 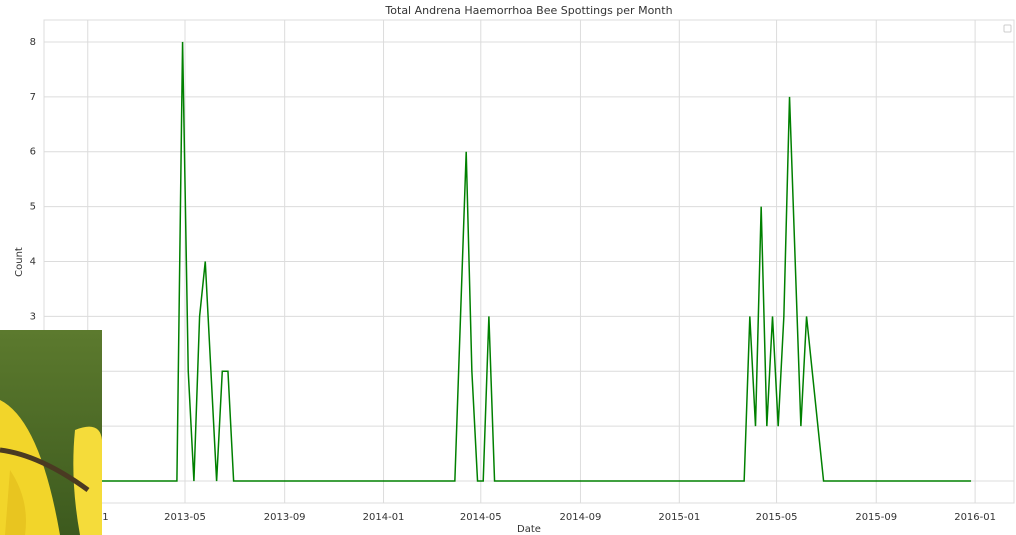 I want to click on x-tick-label: 2013-05, so click(x=185, y=517).